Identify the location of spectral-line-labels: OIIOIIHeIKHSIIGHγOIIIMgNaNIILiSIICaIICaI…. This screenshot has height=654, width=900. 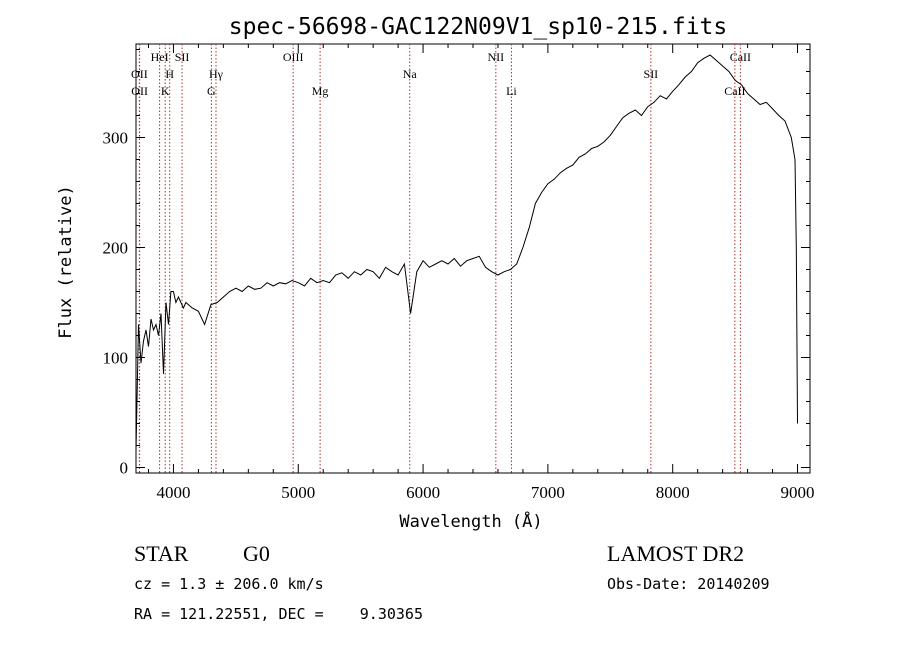
(441, 74).